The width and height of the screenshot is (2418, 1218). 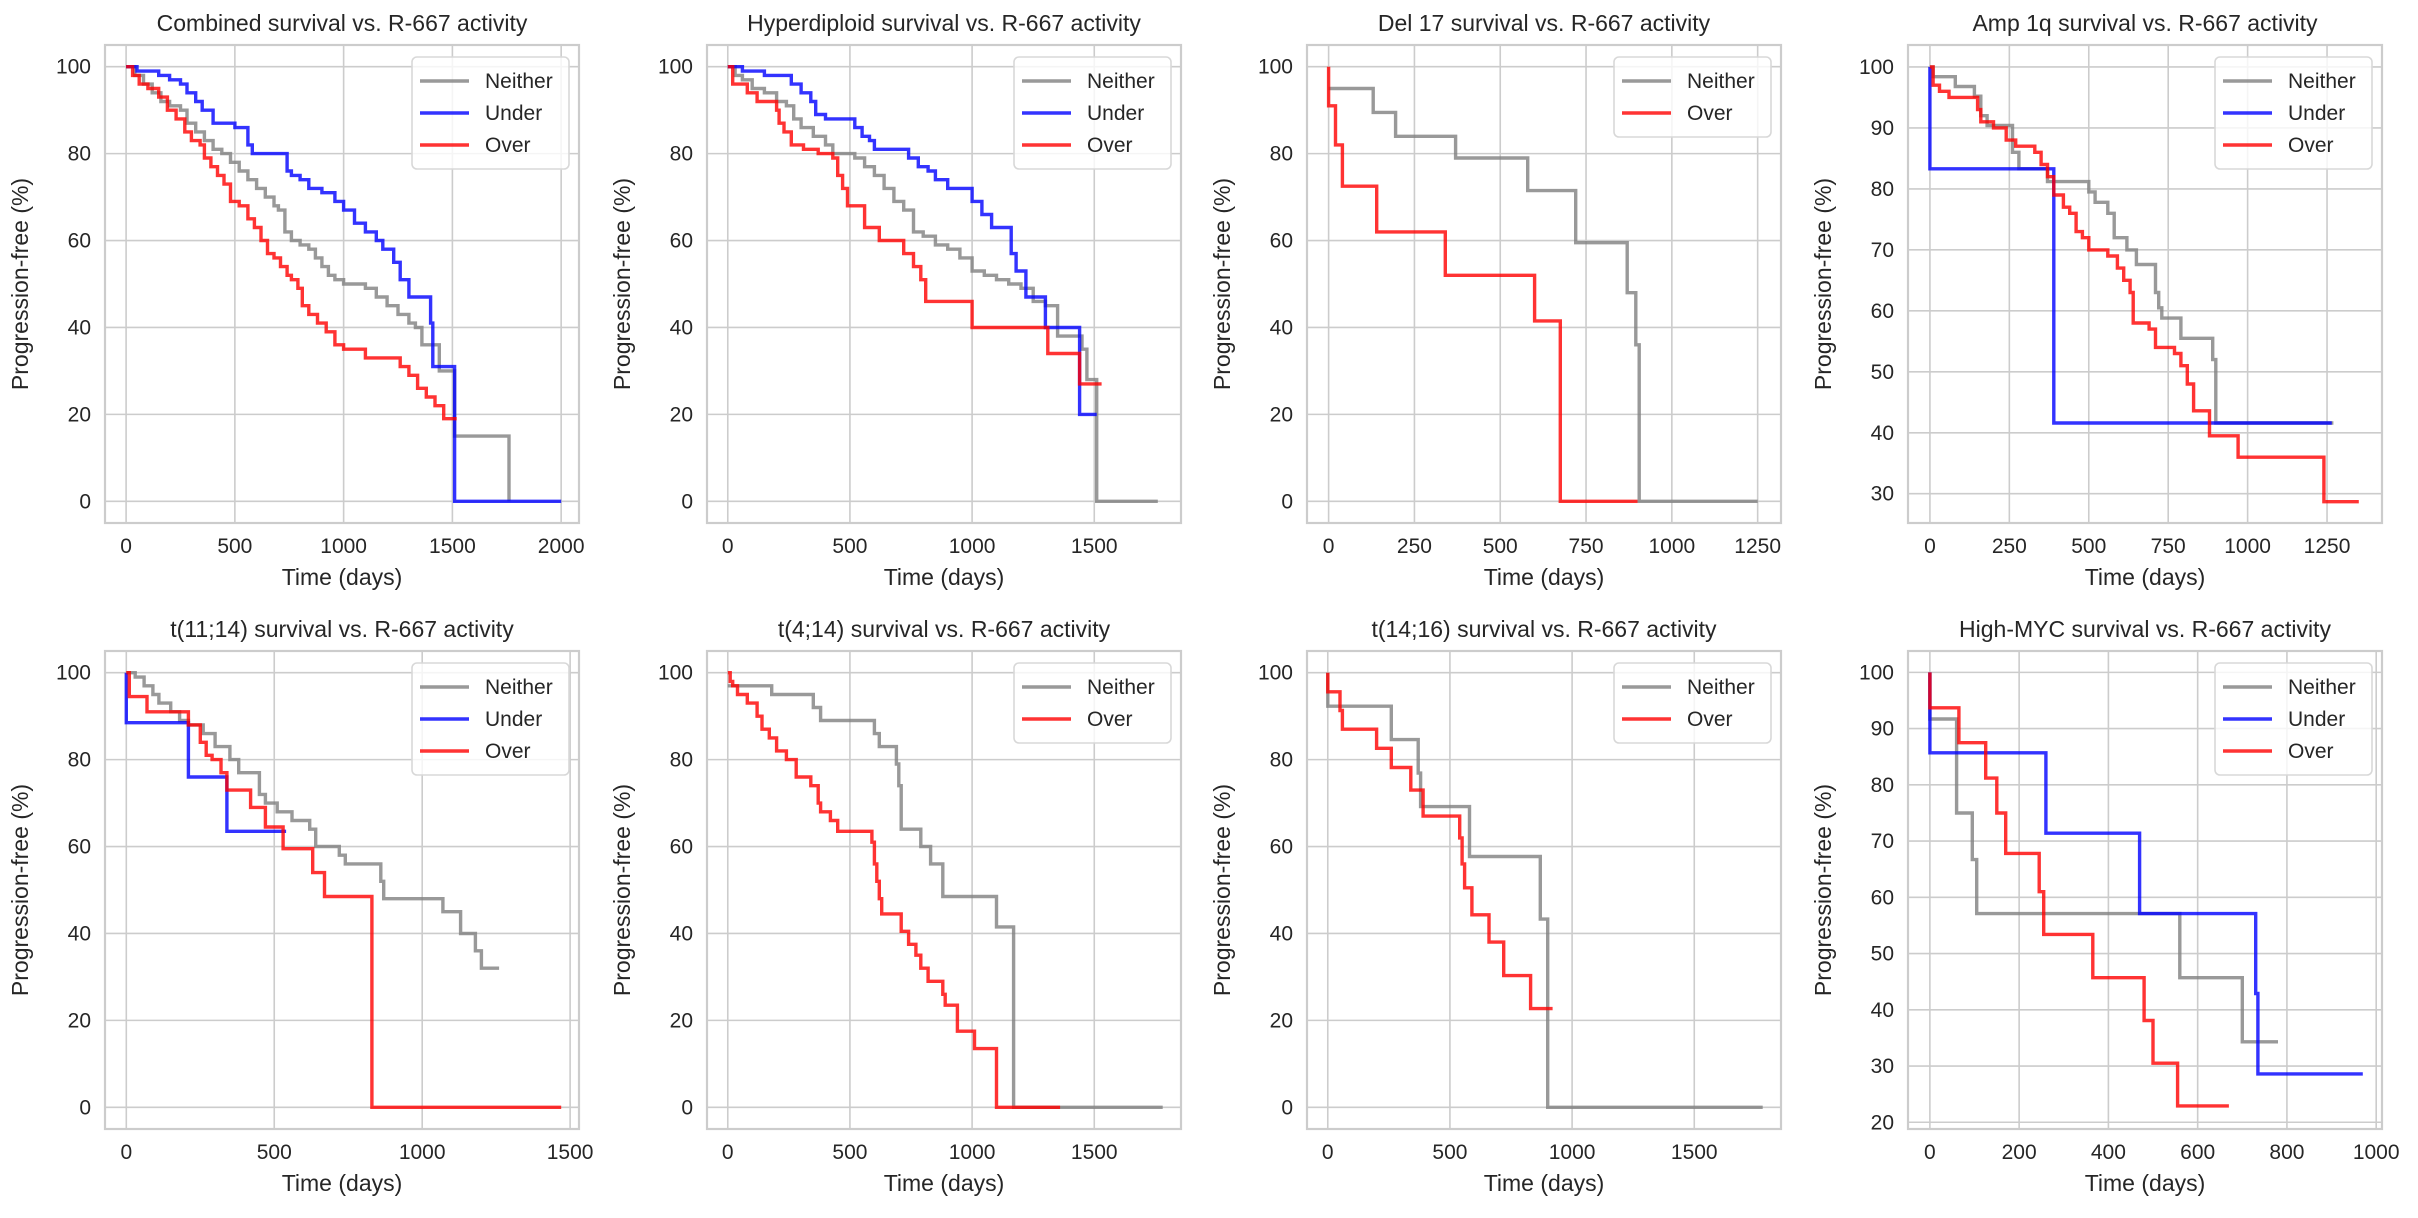 I want to click on subplot-title: Amp 1q survival vs. R-667 activity, so click(x=2145, y=23).